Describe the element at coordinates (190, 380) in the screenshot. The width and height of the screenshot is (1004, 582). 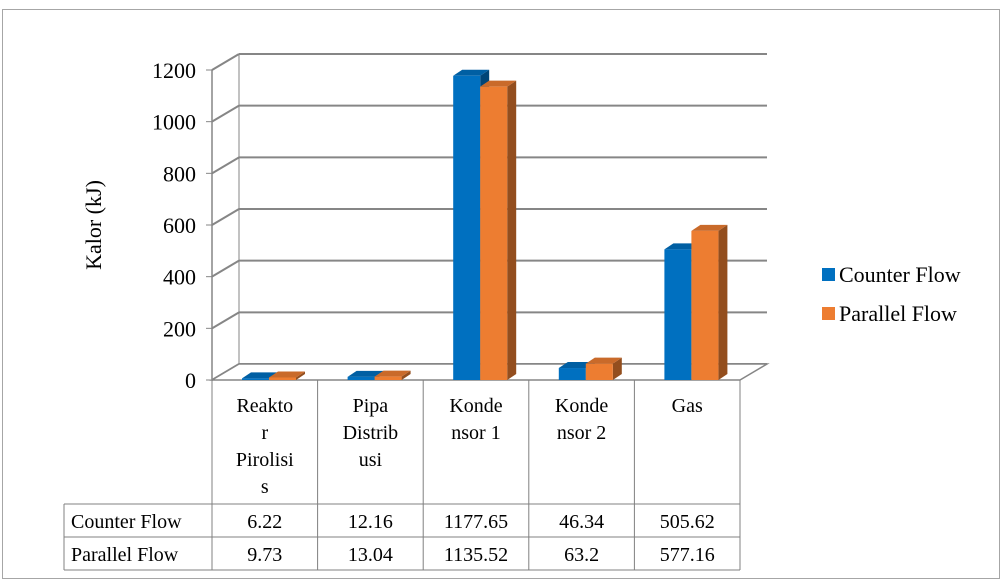
I see `y-tick-label: 0` at that location.